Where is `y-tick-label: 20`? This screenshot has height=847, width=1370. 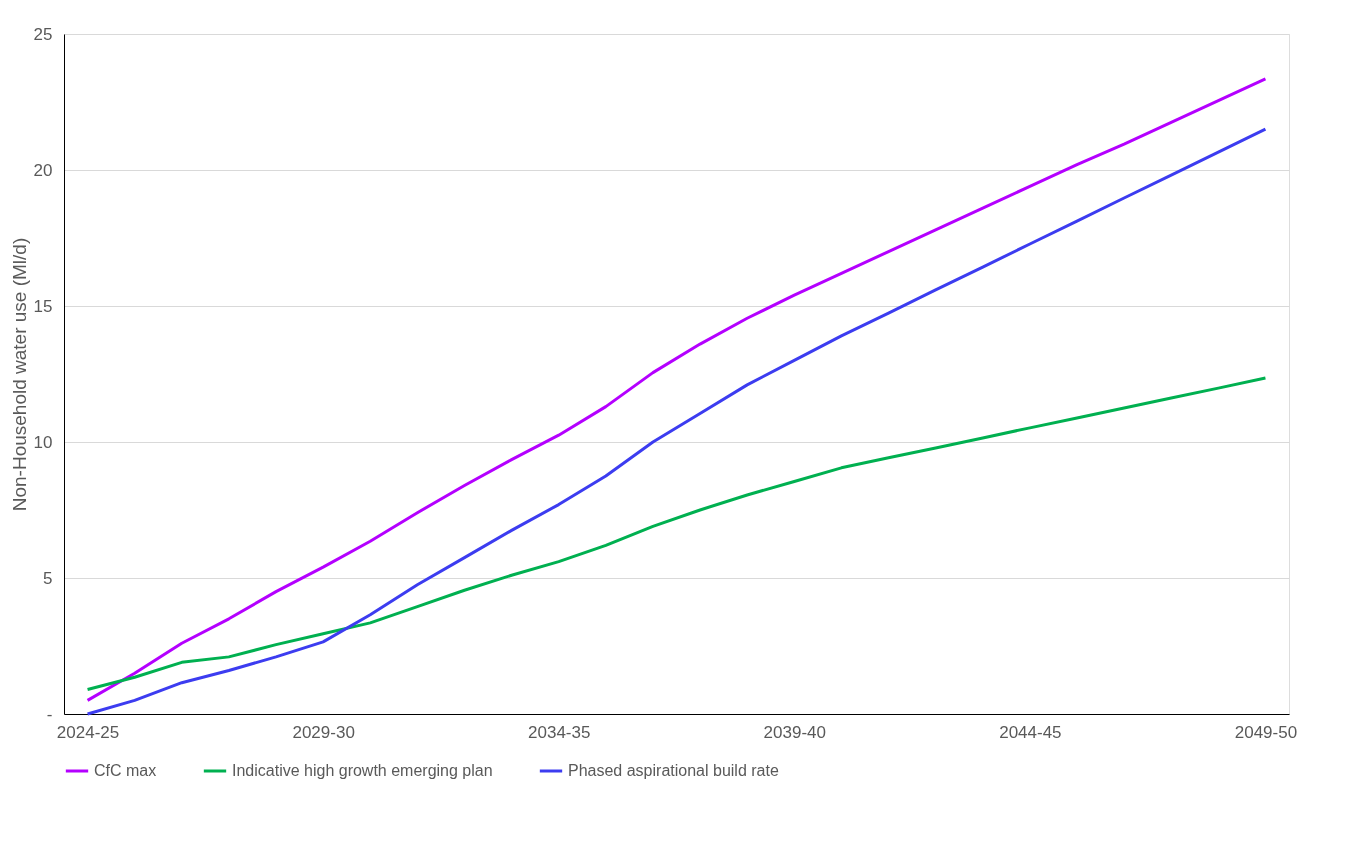
y-tick-label: 20 is located at coordinates (43, 170).